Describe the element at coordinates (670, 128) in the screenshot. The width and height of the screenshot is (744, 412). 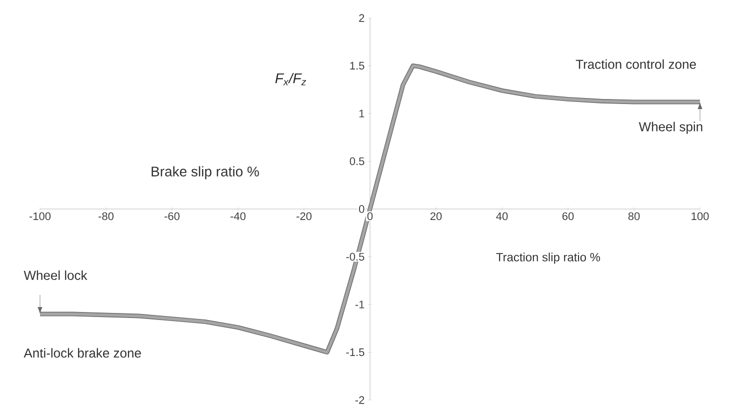
I see `annotation: Wheel spin` at that location.